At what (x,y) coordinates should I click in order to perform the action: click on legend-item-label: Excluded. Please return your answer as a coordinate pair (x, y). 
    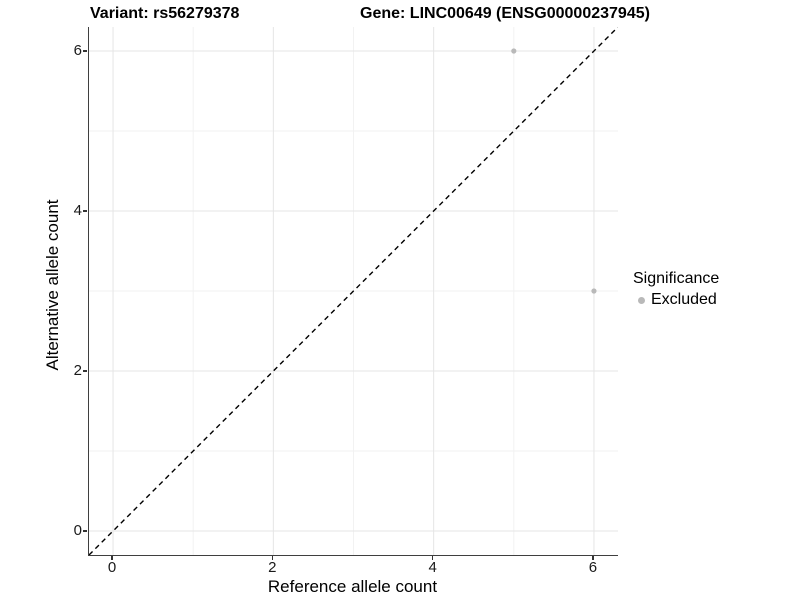
    Looking at the image, I should click on (684, 299).